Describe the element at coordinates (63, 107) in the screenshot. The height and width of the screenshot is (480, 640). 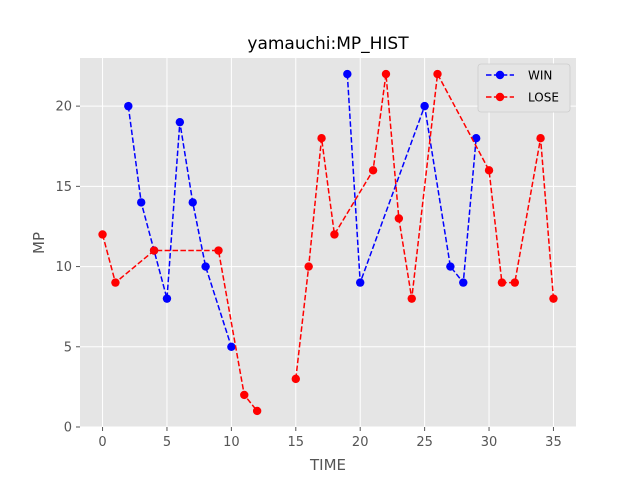
I see `y-tick-label: 20` at that location.